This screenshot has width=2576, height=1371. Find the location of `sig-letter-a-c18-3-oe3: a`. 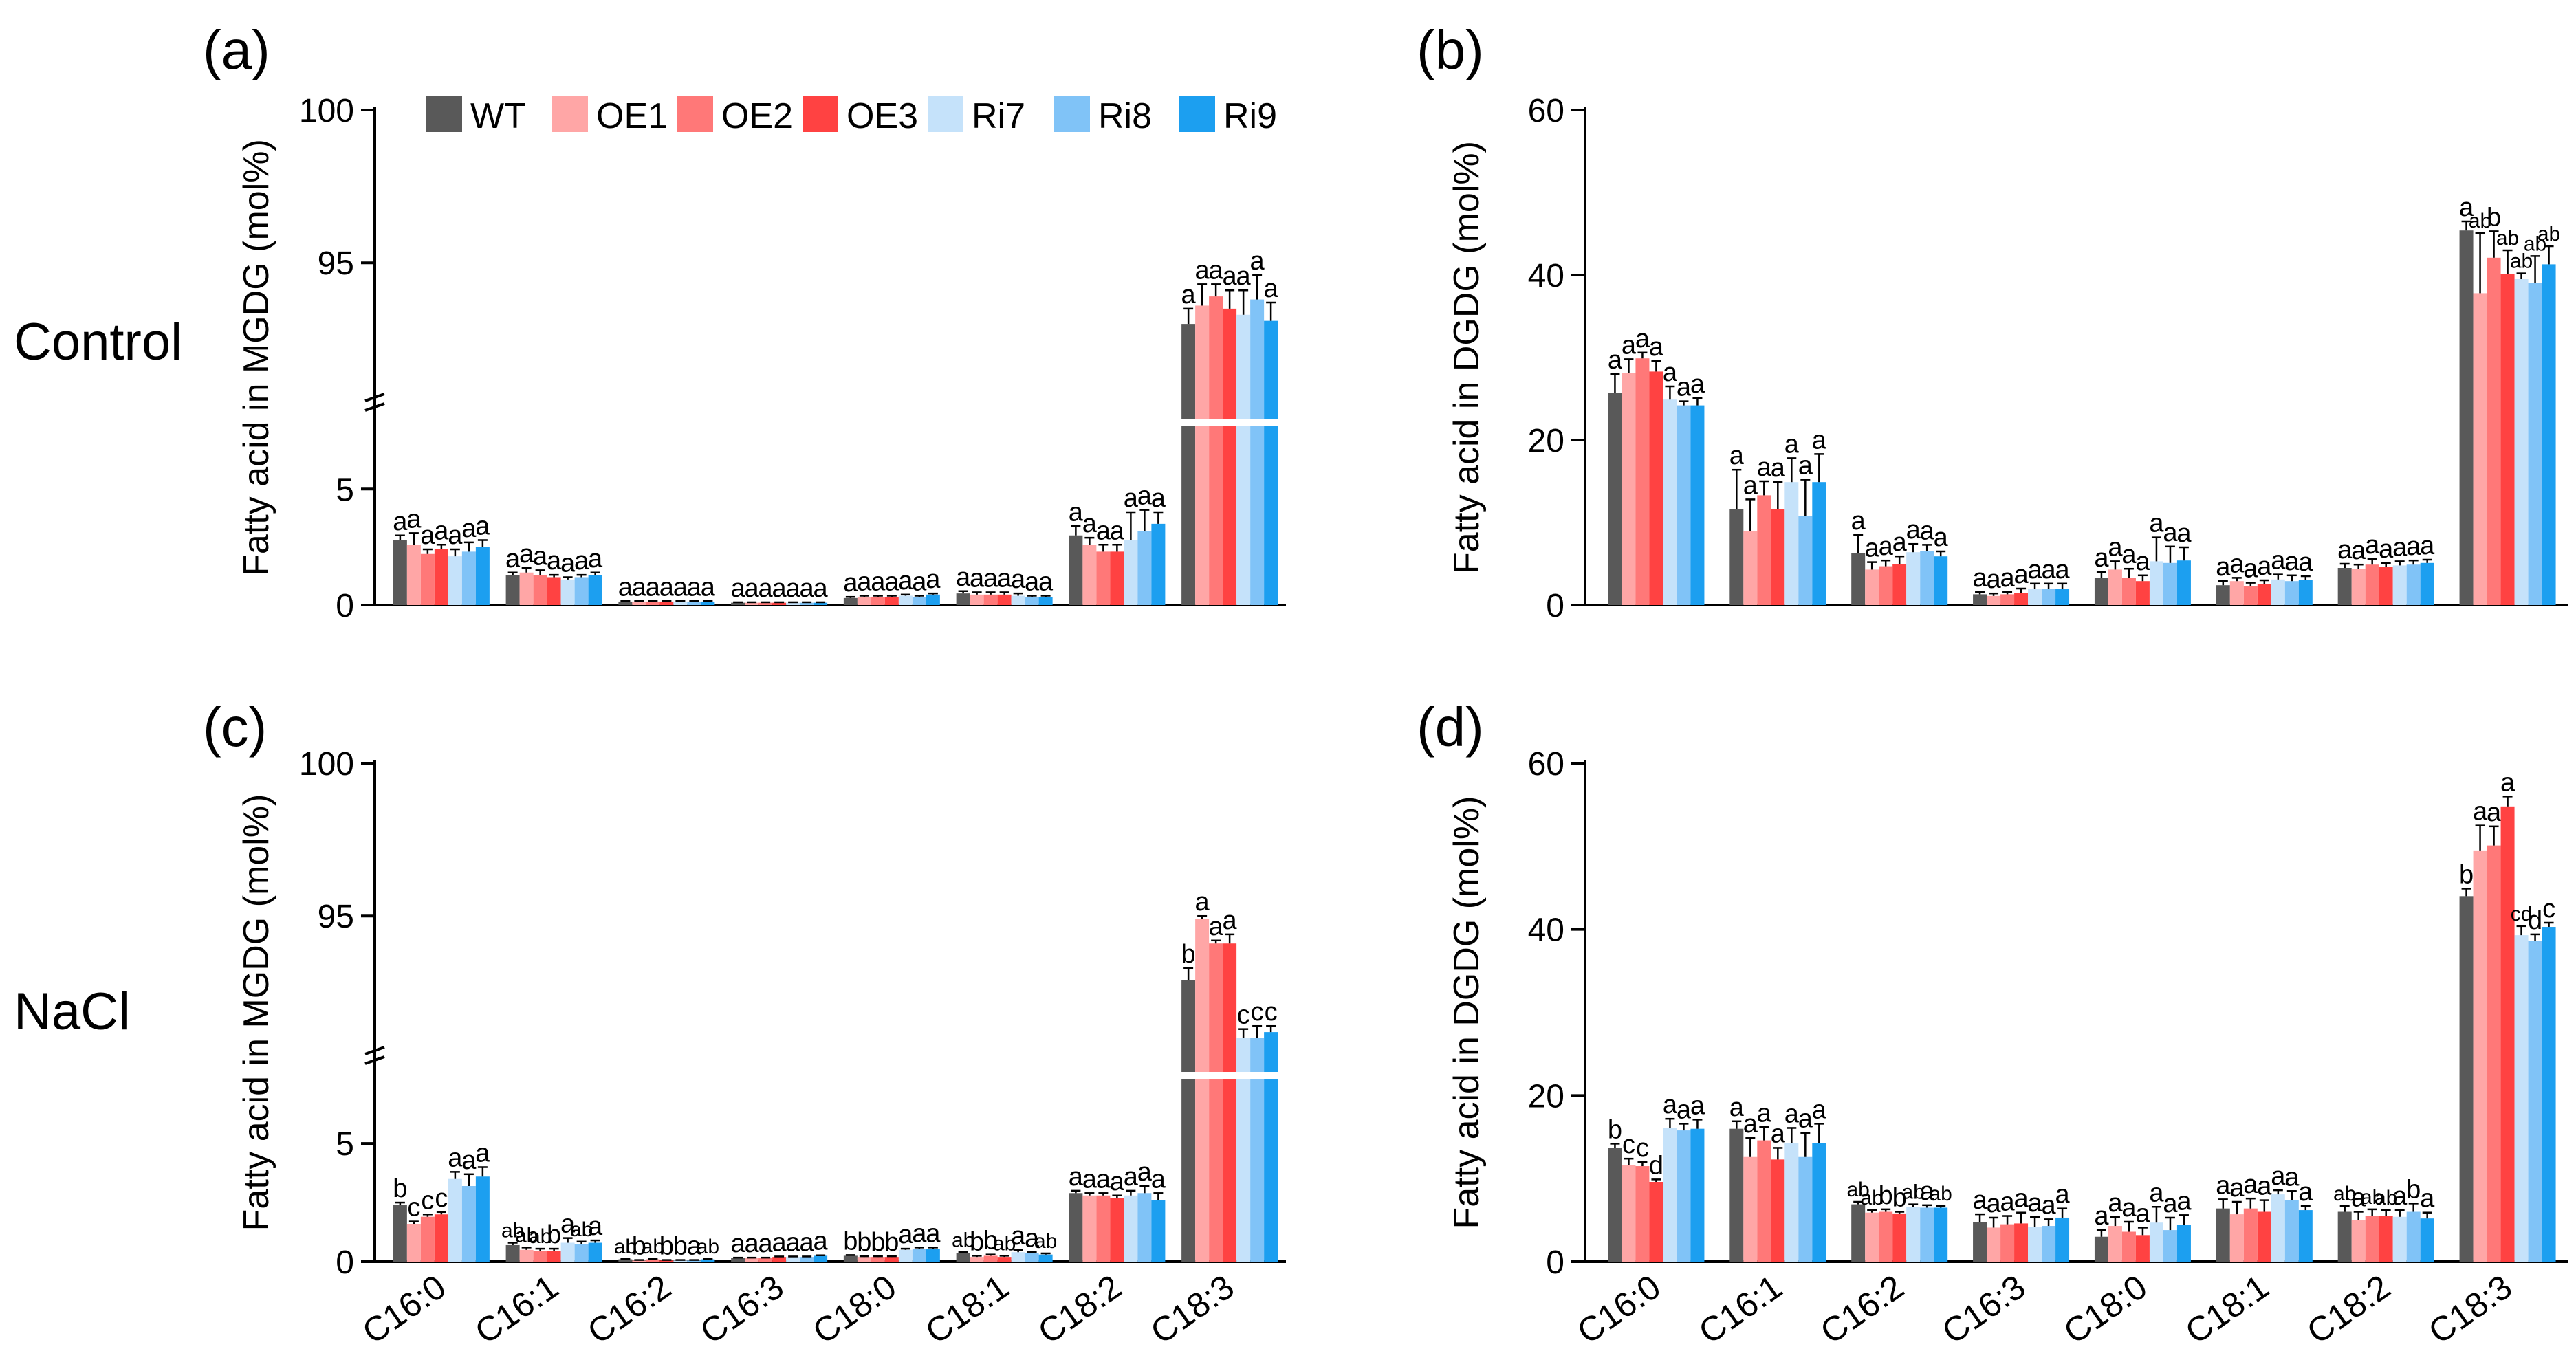

sig-letter-a-c18-3-oe3: a is located at coordinates (1230, 276).